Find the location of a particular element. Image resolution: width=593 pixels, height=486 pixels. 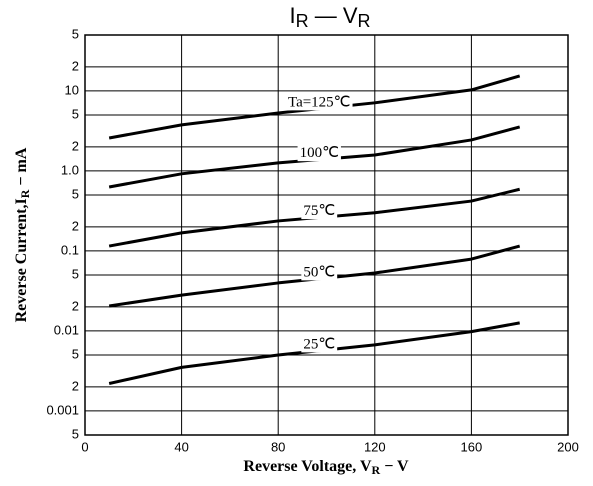

x-tick-label: 0 is located at coordinates (84, 446).